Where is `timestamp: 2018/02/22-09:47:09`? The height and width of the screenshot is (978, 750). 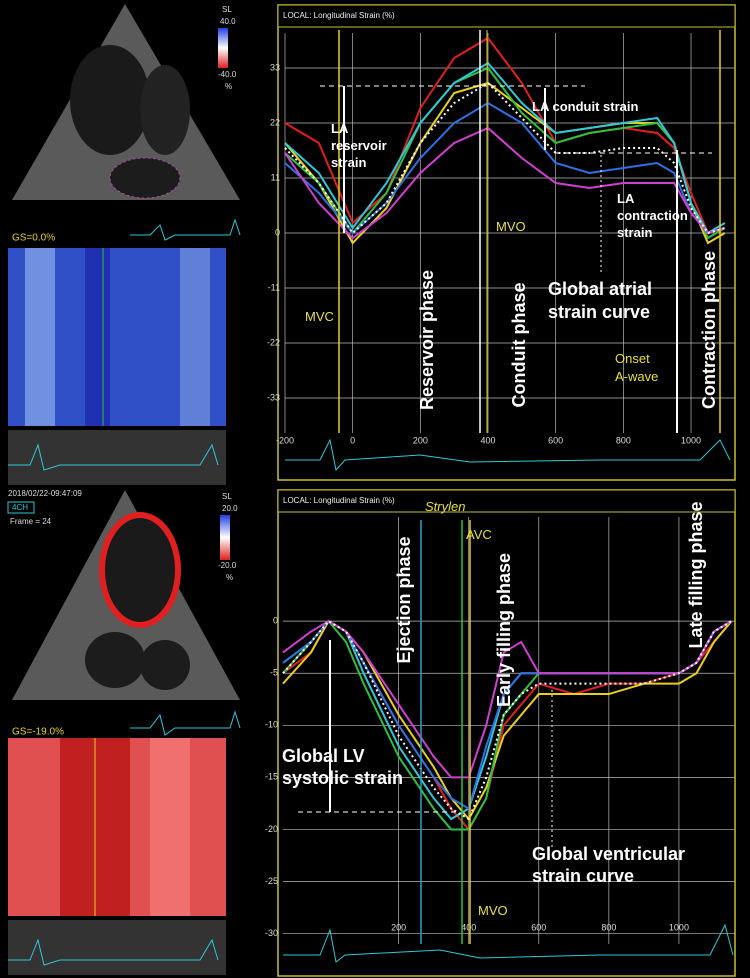
timestamp: 2018/02/22-09:47:09 is located at coordinates (45, 493).